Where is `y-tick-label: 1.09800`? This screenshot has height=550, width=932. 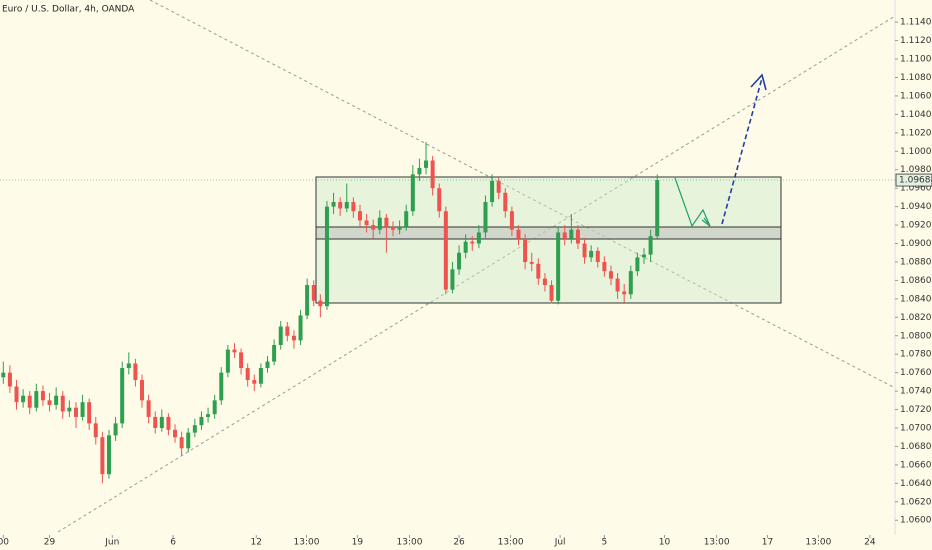
y-tick-label: 1.09800 is located at coordinates (916, 170).